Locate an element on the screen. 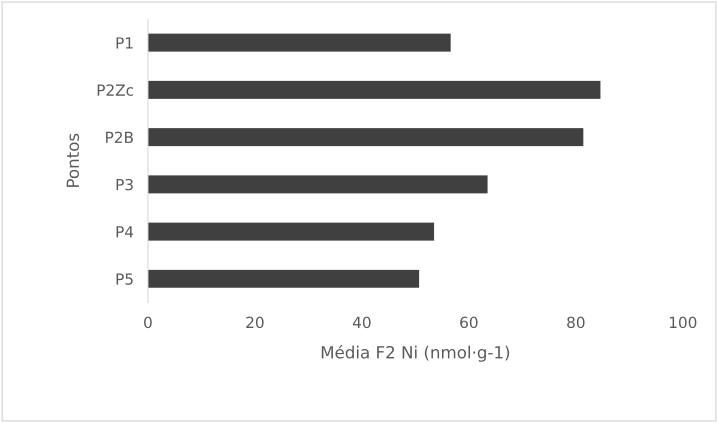 The height and width of the screenshot is (423, 718). y-tick-label: P5 is located at coordinates (124, 279).